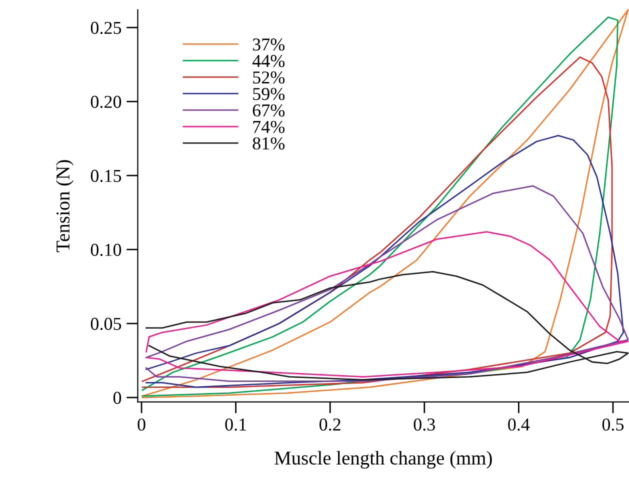  What do you see at coordinates (65, 206) in the screenshot?
I see `y-axis-title: Tension (N)` at bounding box center [65, 206].